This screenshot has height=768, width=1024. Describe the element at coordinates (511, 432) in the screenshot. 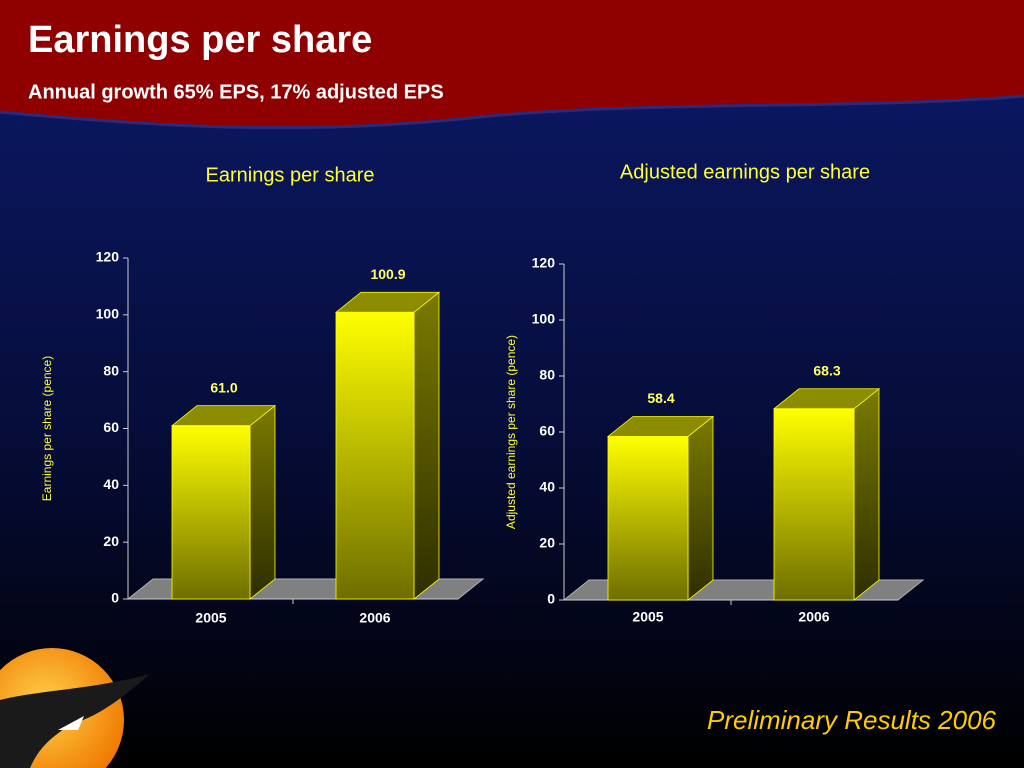

I see `y-axis-label: Adjusted earnings per share (pence)` at that location.